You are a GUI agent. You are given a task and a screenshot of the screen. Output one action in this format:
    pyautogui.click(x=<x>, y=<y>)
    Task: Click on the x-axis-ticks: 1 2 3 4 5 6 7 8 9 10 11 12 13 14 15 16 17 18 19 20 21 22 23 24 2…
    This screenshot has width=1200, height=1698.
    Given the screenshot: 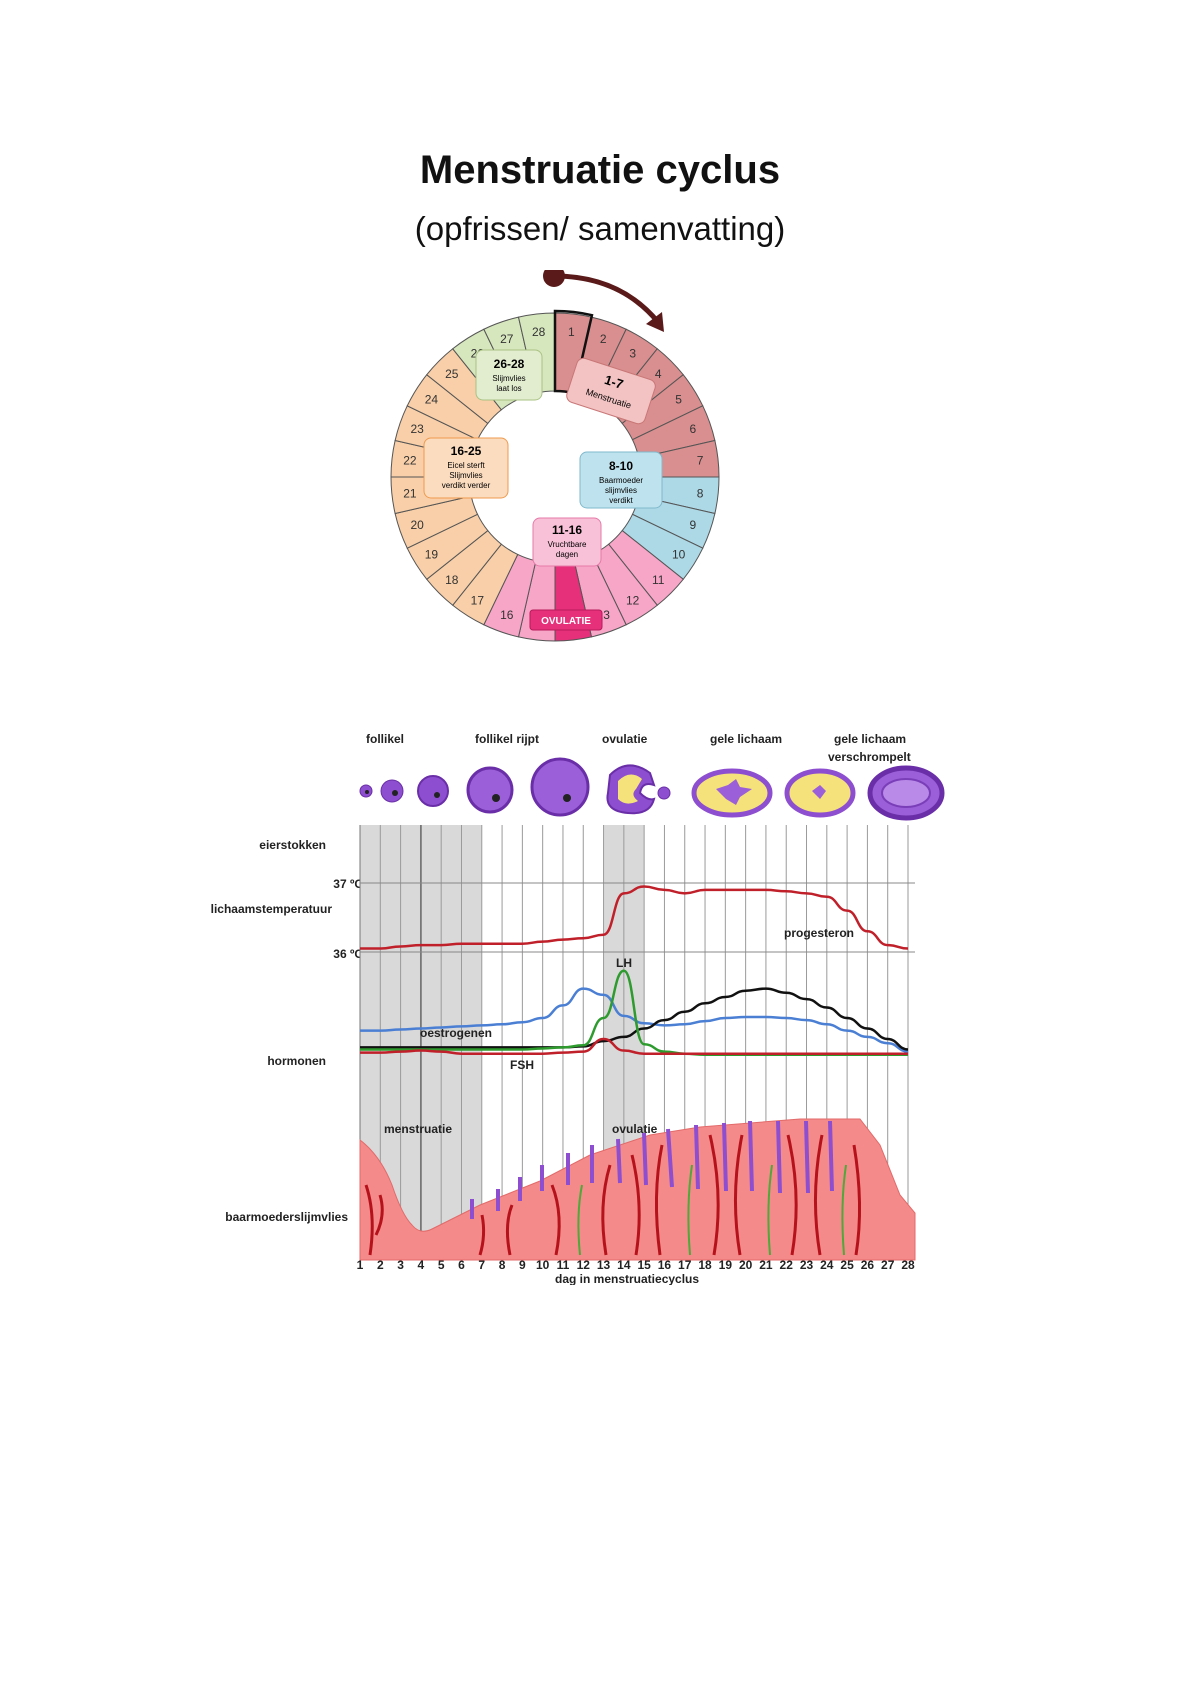 What is the action you would take?
    pyautogui.click(x=636, y=1265)
    